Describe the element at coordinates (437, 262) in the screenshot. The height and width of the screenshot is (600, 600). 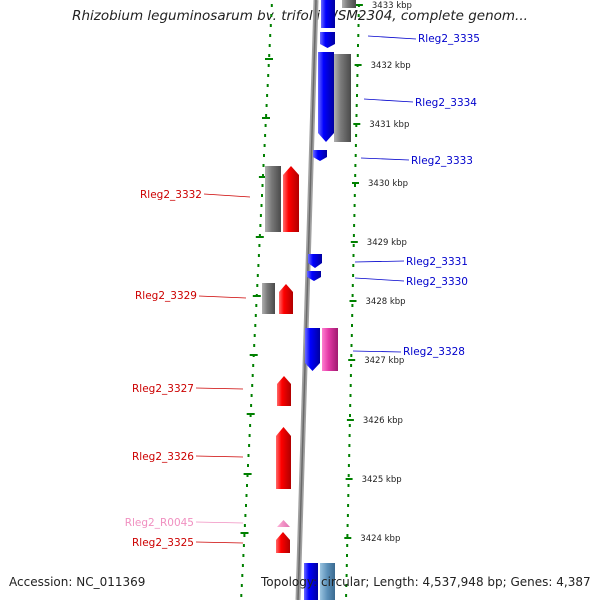
I see `gene-label-rleg2-3331: Rleg2_3331` at that location.